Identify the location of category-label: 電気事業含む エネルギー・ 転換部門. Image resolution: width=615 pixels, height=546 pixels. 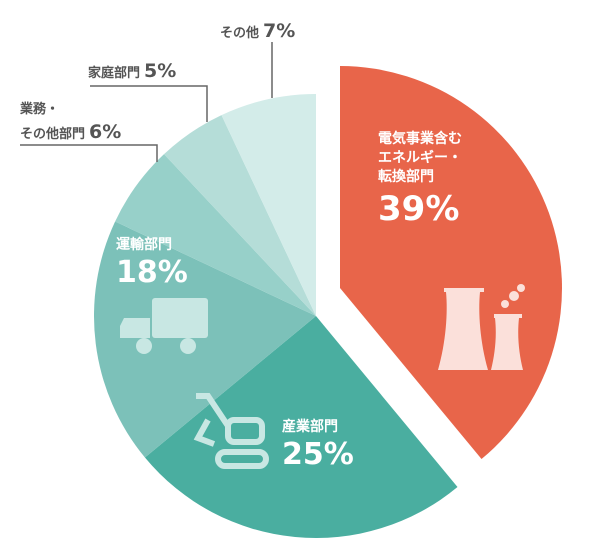
(420, 158).